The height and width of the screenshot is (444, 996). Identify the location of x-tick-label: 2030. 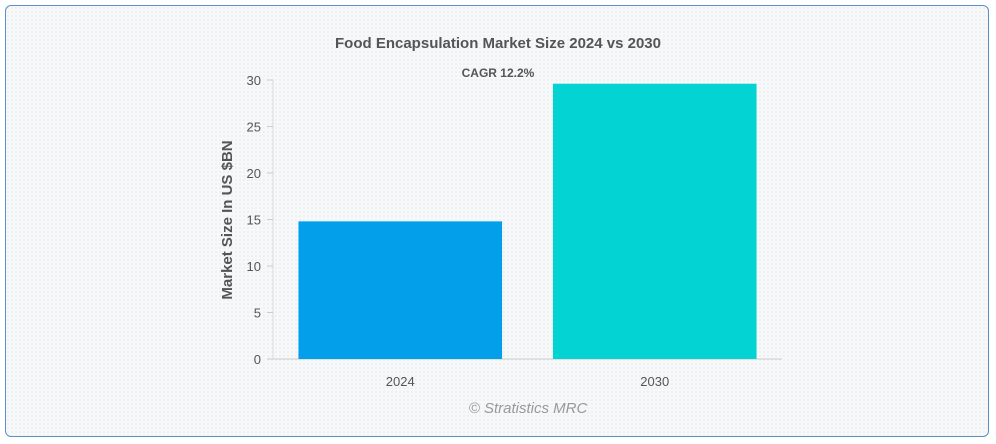
(654, 381).